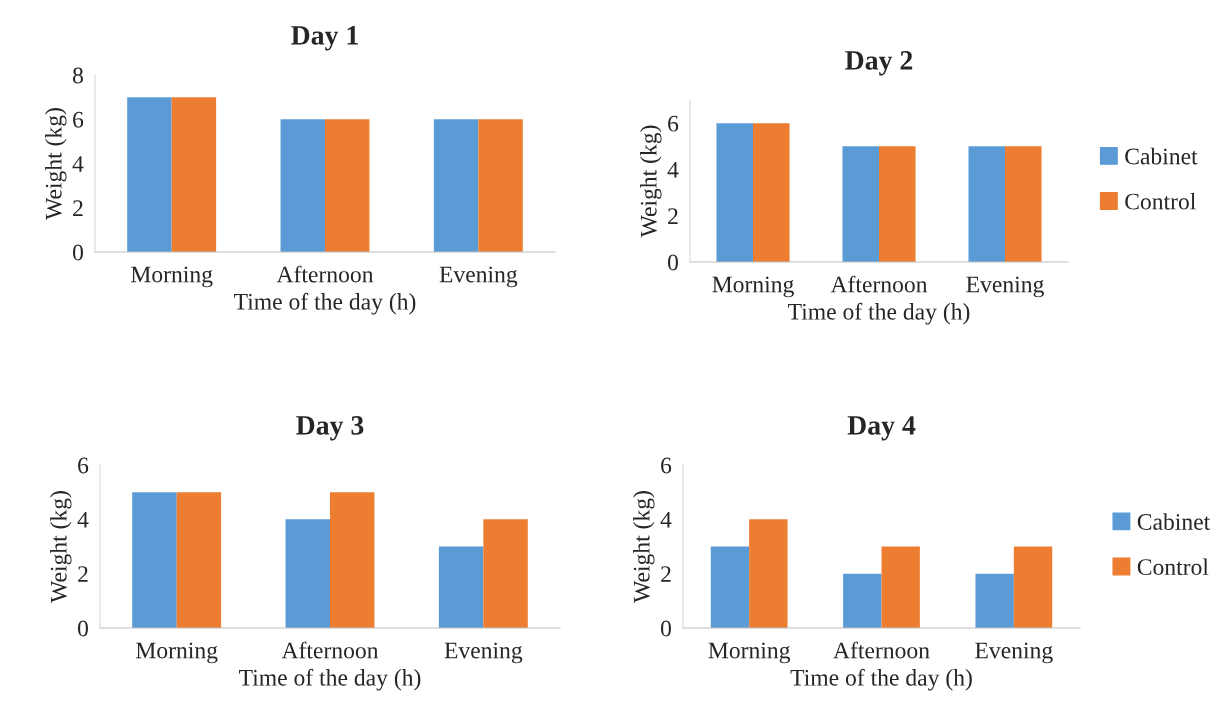  Describe the element at coordinates (881, 428) in the screenshot. I see `chart-title: Day 4` at that location.